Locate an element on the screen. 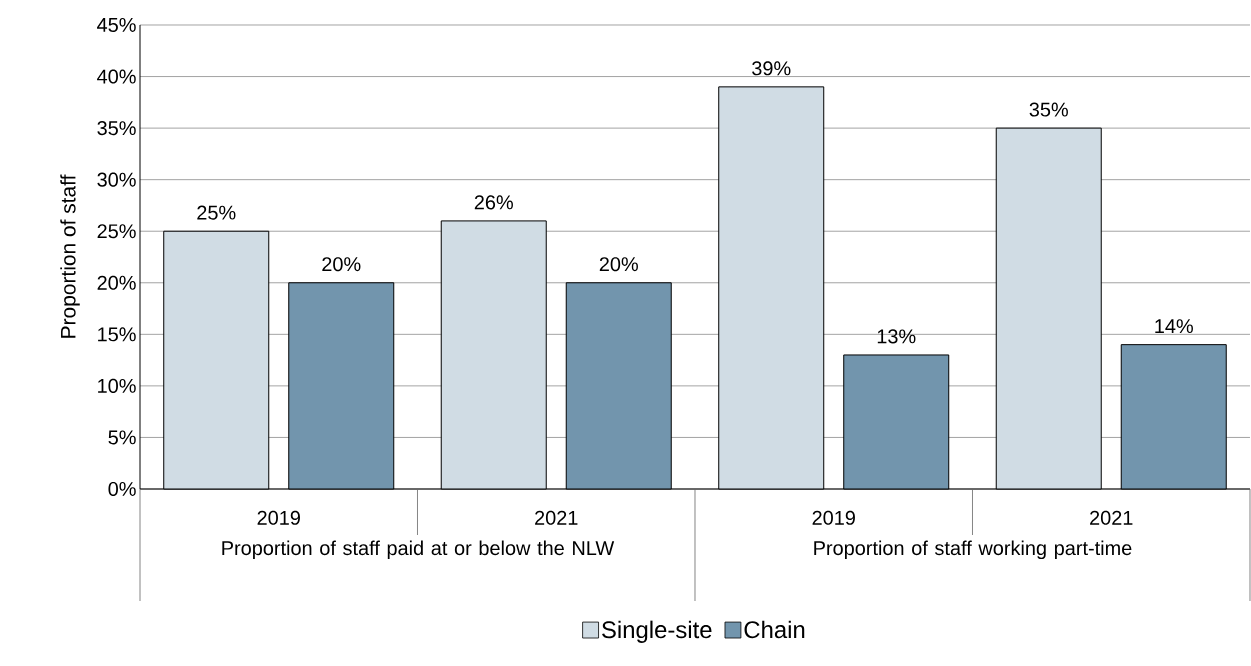 The width and height of the screenshot is (1251, 666). y-tick-label: 20% is located at coordinates (116, 282).